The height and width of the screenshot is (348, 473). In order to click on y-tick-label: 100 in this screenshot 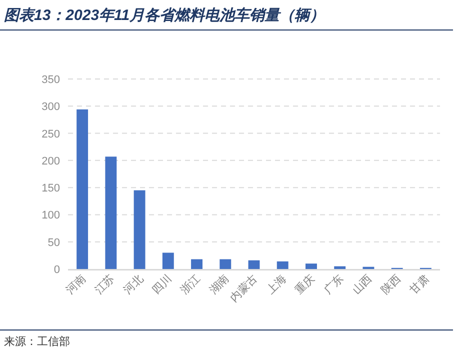, I will do `click(51, 216)`.